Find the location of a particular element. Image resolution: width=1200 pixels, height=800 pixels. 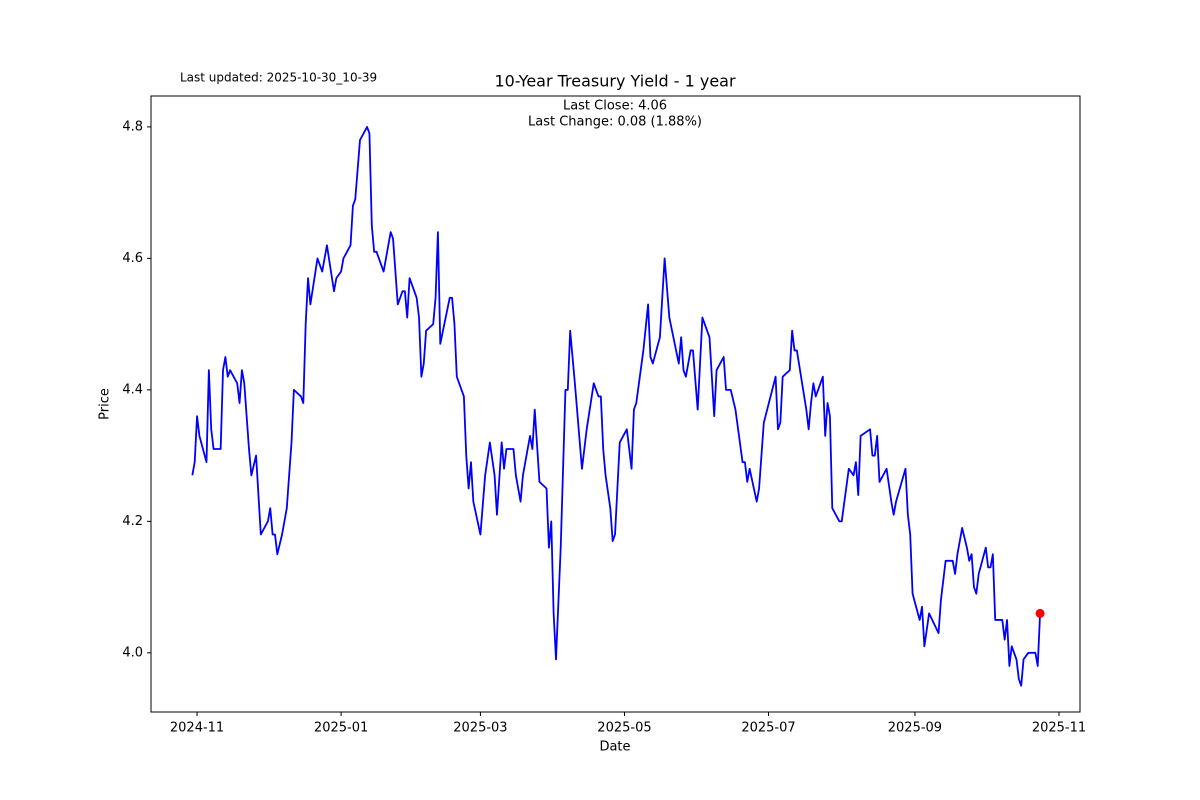

y-axis-label: Price is located at coordinates (105, 404).